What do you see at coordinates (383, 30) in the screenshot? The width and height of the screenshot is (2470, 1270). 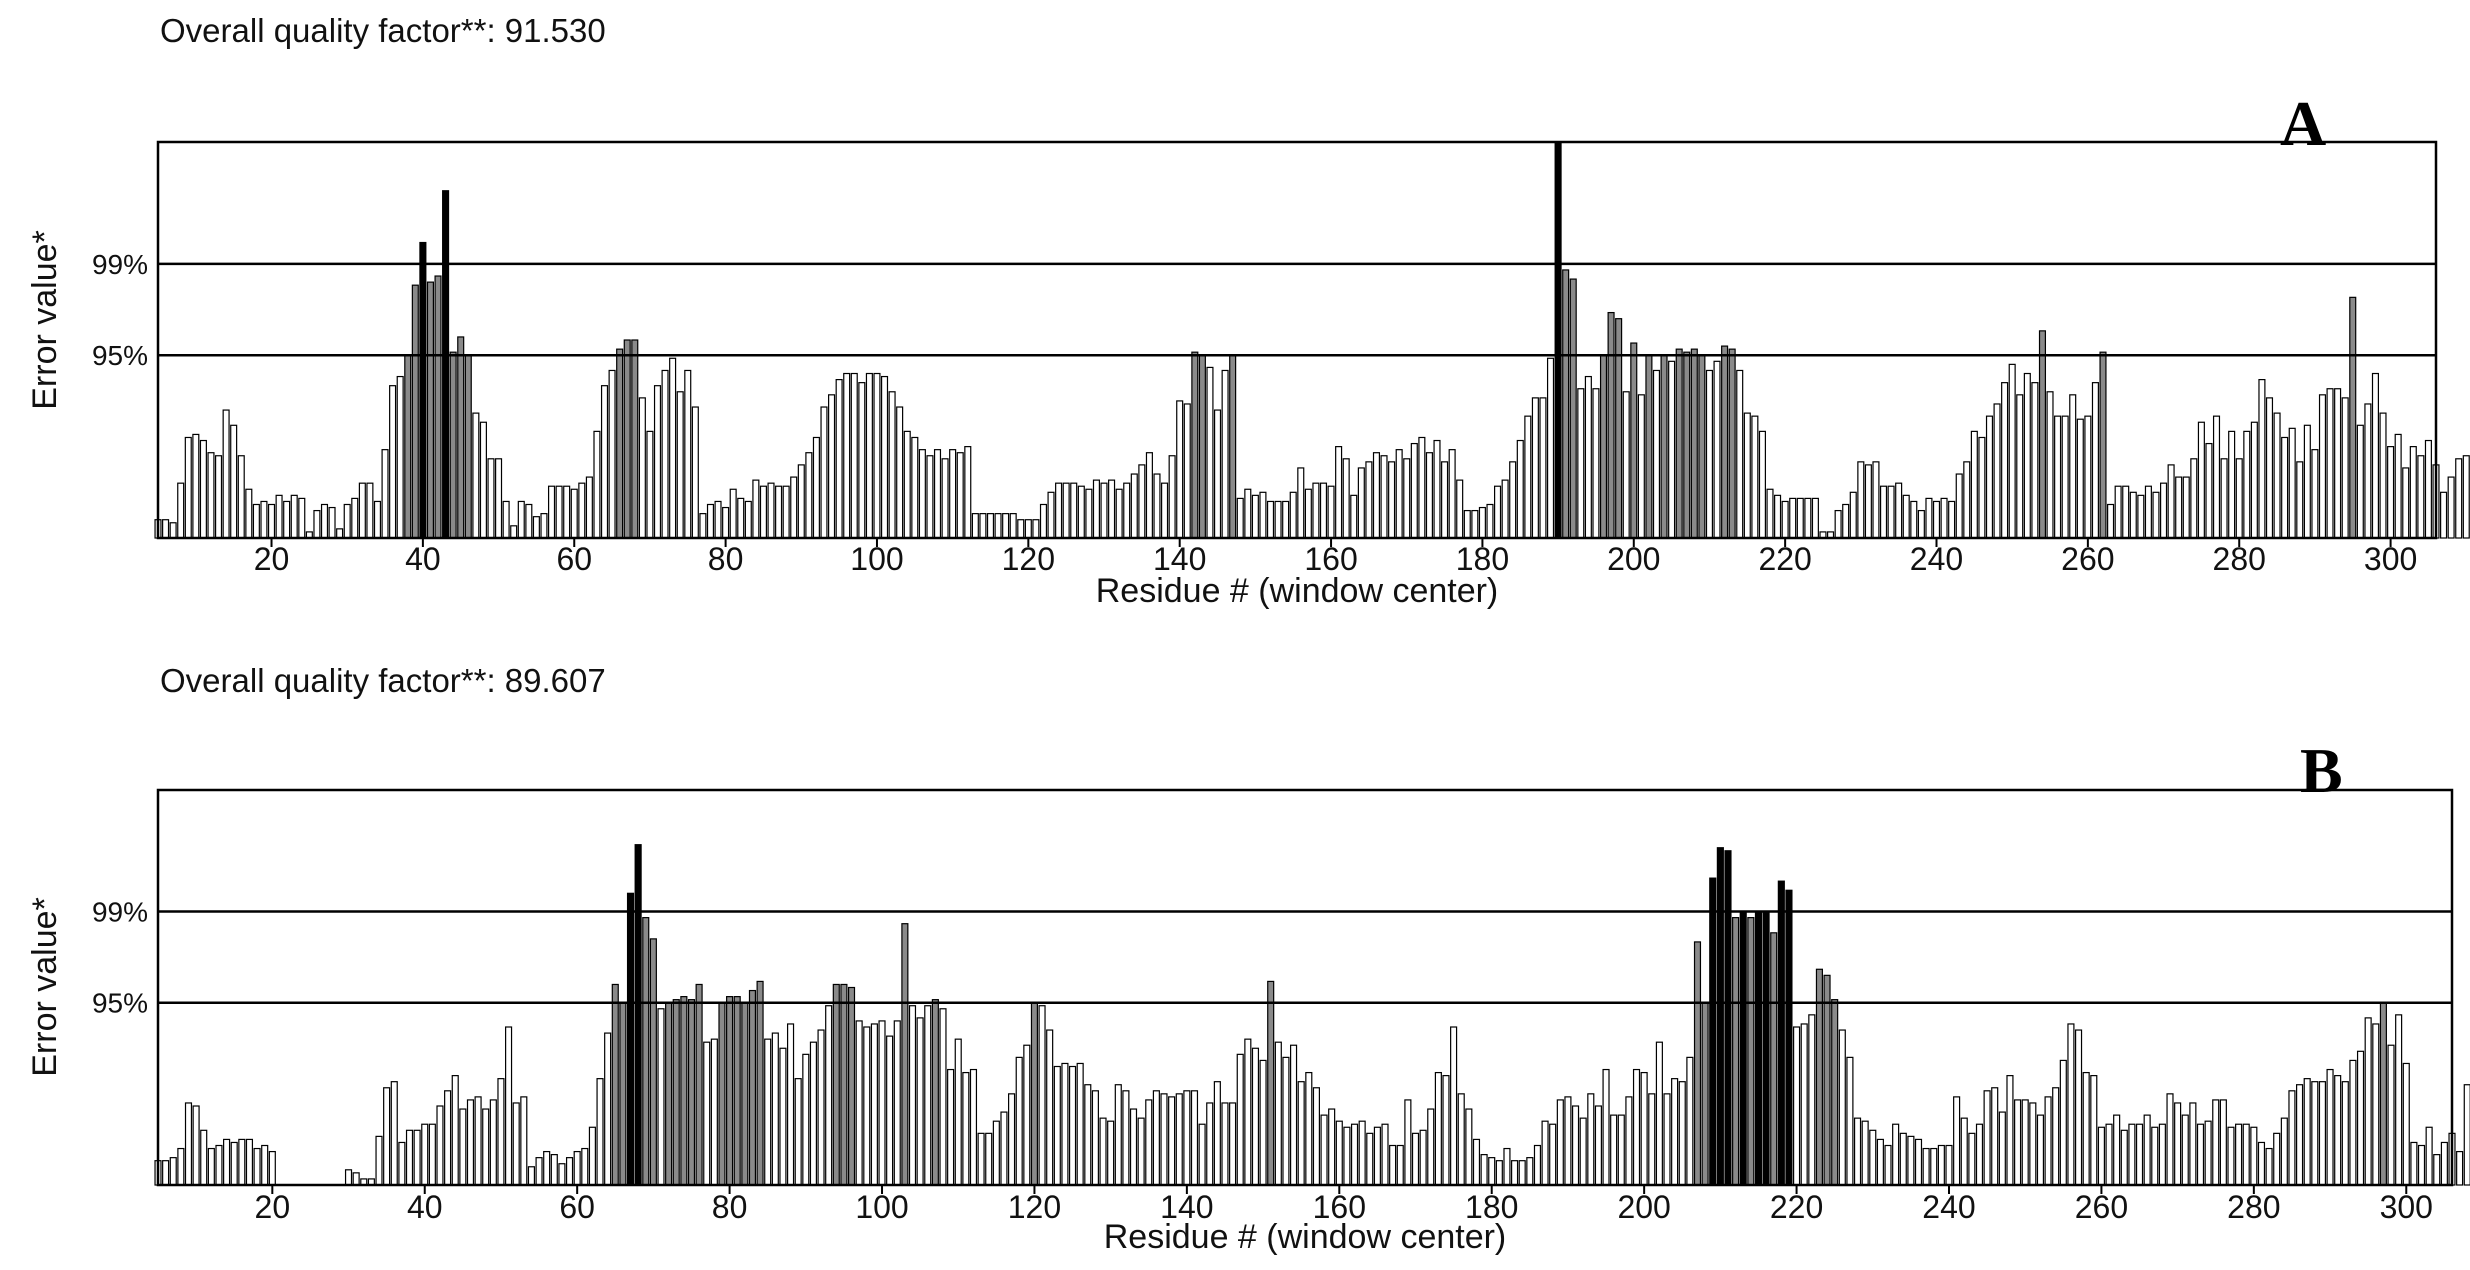 I see `panel-a-quality-factor: Overall quality factor**: 91.530` at bounding box center [383, 30].